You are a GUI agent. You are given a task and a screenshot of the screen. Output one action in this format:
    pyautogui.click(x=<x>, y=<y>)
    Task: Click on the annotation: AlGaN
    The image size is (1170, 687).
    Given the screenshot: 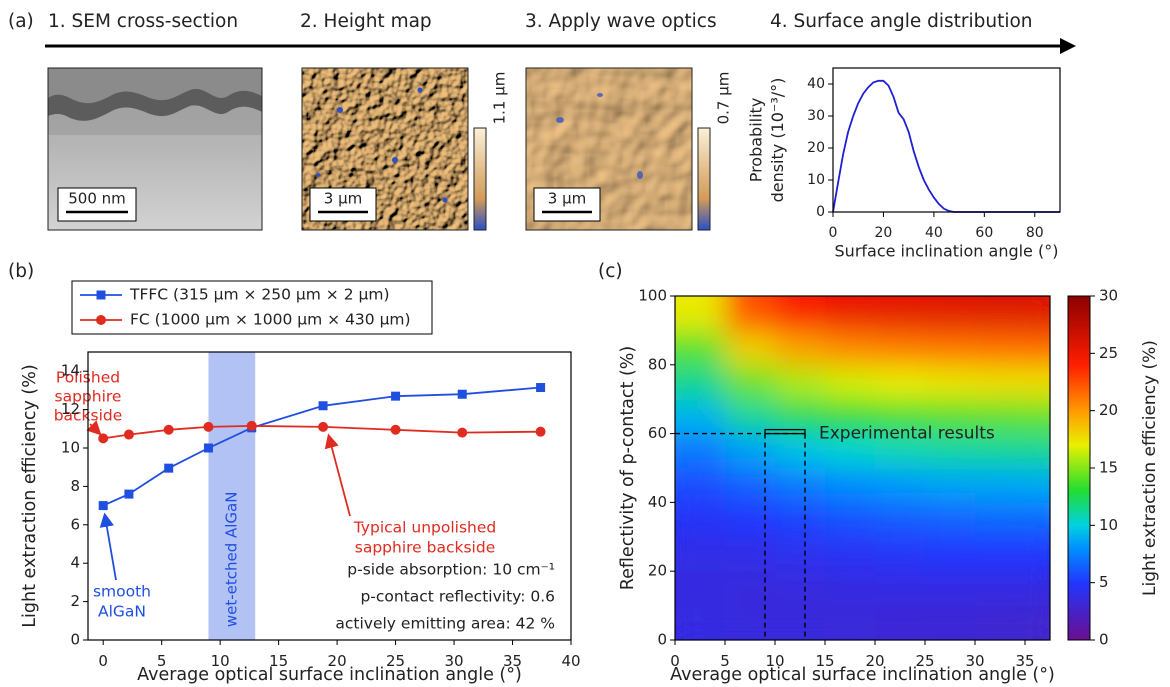 What is the action you would take?
    pyautogui.click(x=122, y=612)
    